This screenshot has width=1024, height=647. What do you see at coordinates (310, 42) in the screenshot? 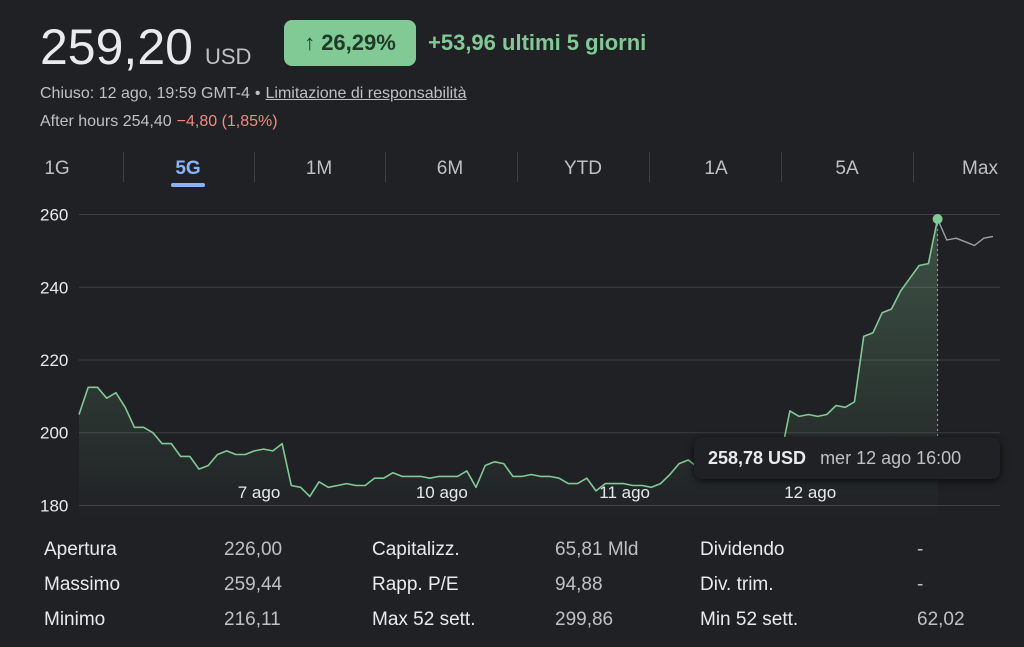
I see `arrow-up-icon: ↑` at bounding box center [310, 42].